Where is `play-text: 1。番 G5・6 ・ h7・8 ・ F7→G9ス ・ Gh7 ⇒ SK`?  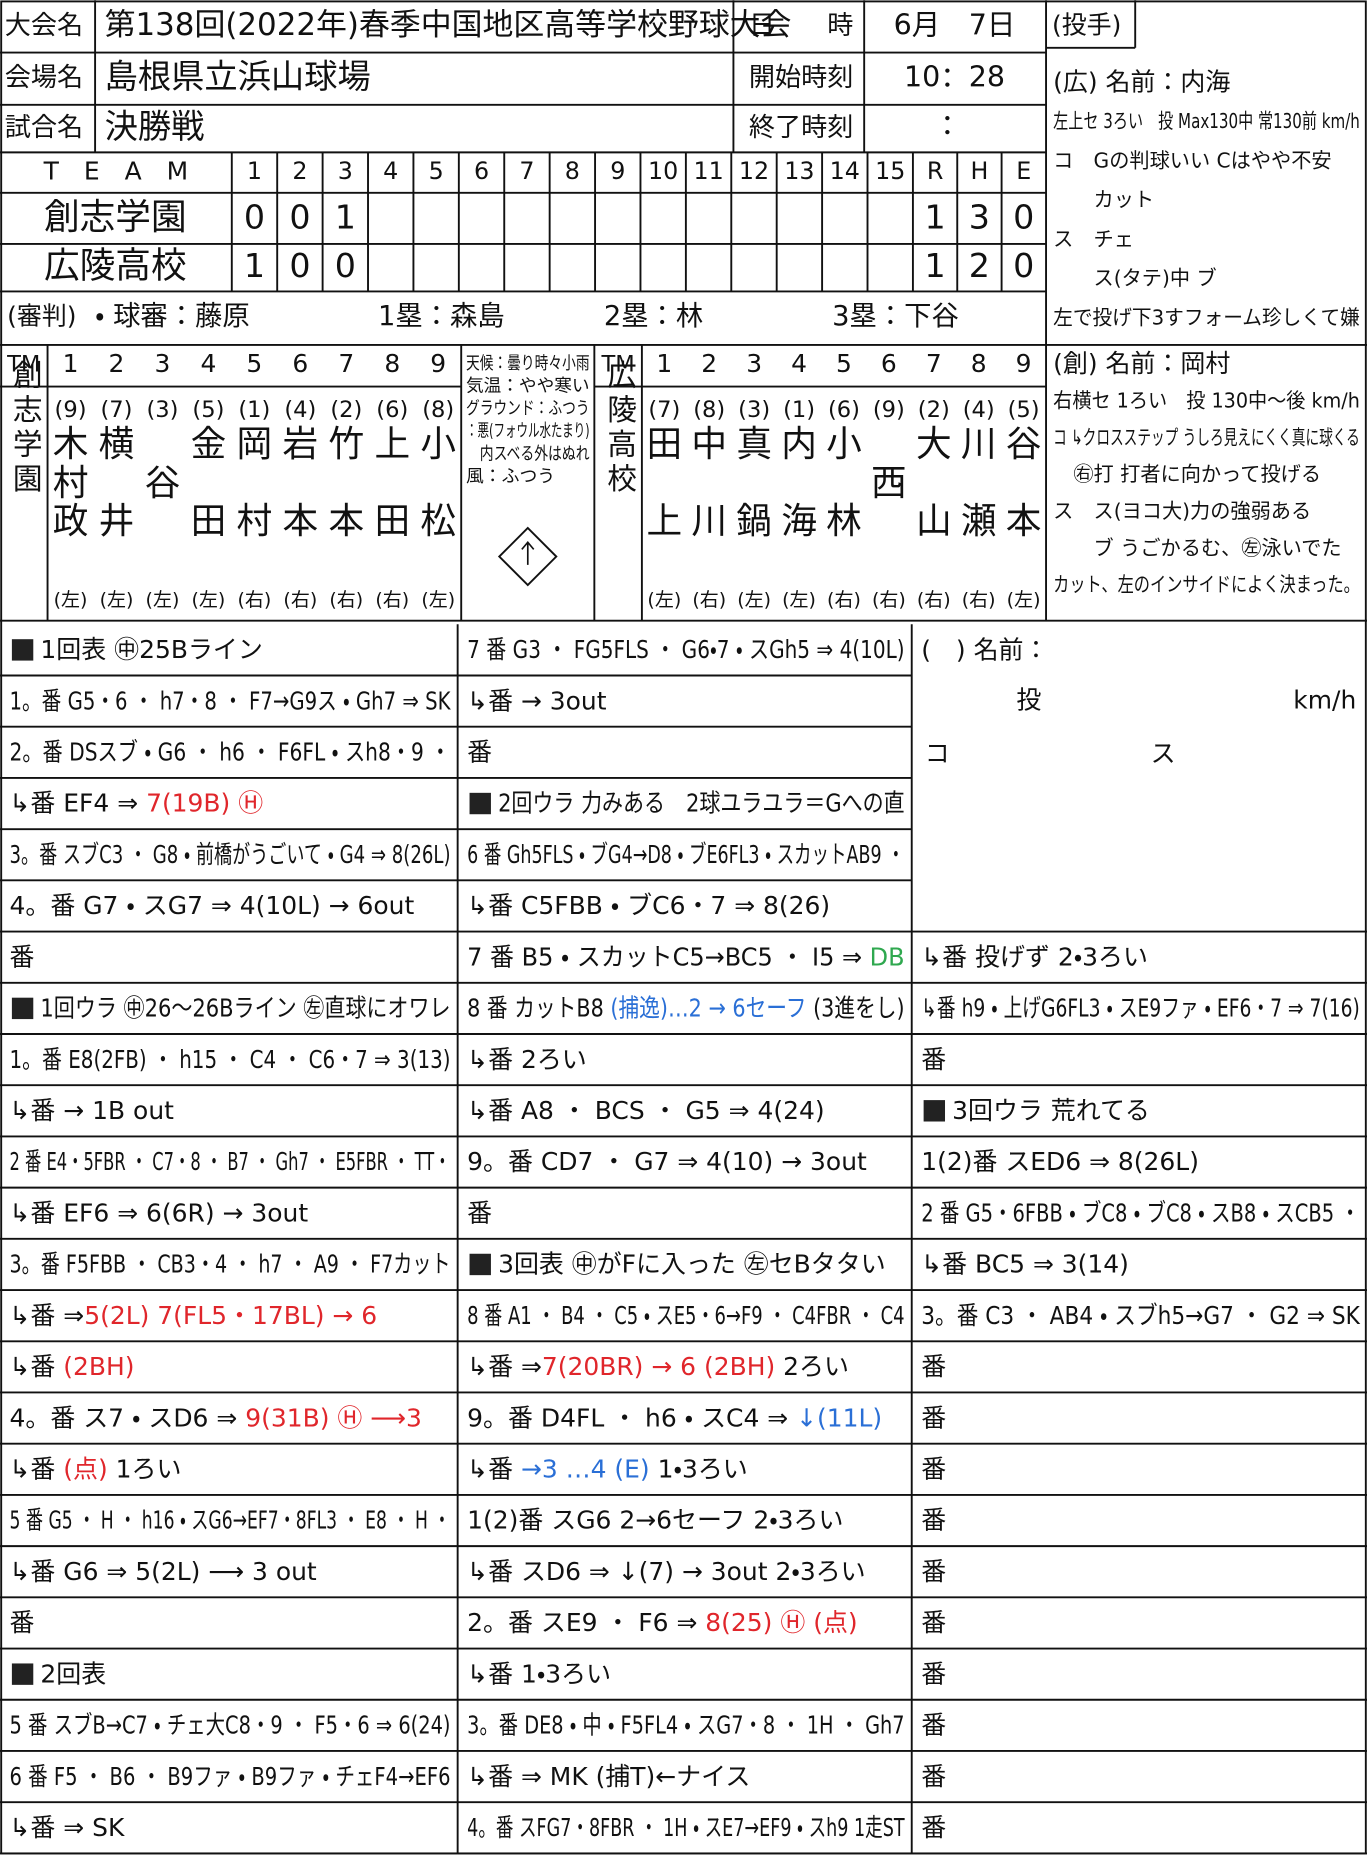 play-text: 1。番 G5・6 ・ h7・8 ・ F7→G9ス ・ Gh7 ⇒ SK is located at coordinates (231, 700).